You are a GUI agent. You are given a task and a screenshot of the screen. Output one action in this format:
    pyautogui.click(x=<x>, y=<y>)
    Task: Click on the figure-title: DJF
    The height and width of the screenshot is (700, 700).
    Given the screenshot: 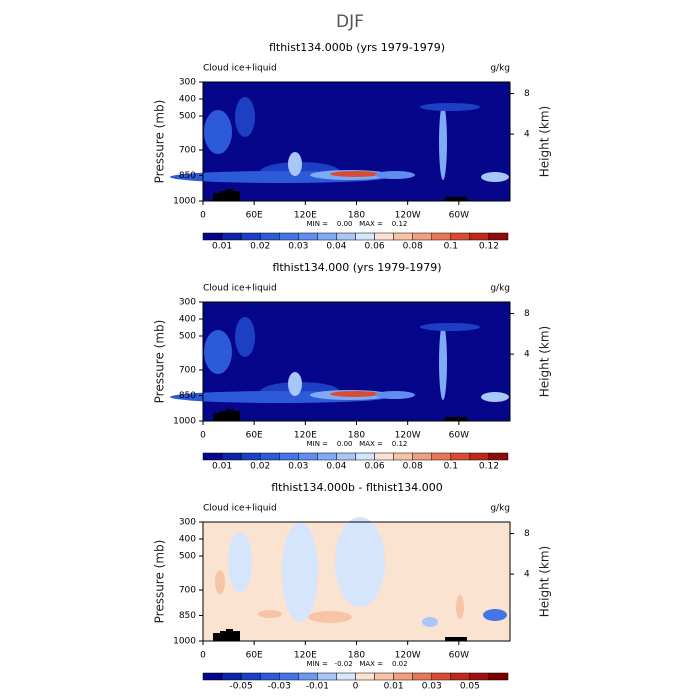 What is the action you would take?
    pyautogui.click(x=350, y=22)
    